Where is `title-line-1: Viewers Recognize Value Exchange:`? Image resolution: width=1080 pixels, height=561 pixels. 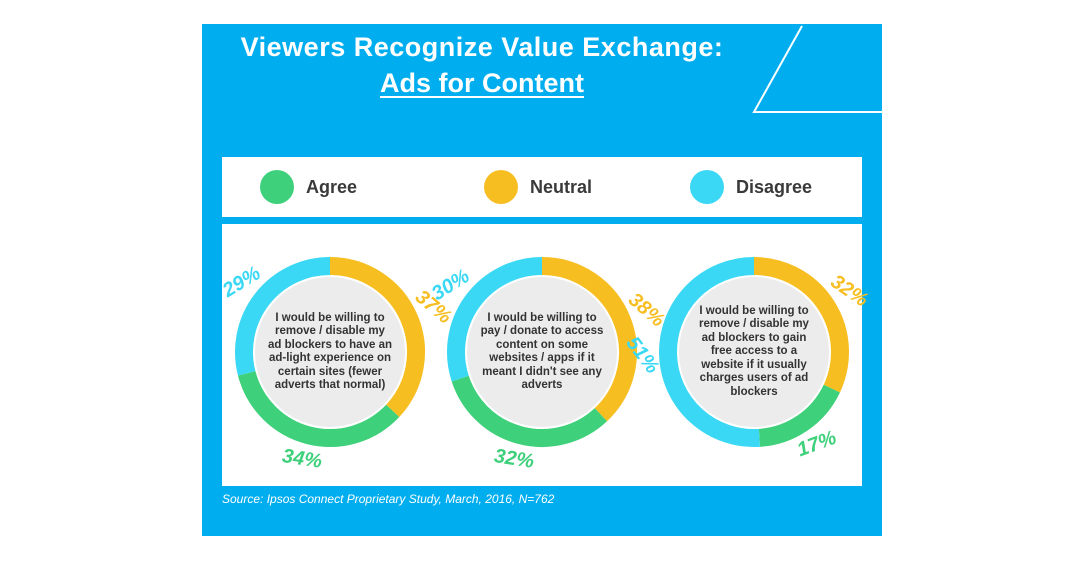
title-line-1: Viewers Recognize Value Exchange: is located at coordinates (482, 47).